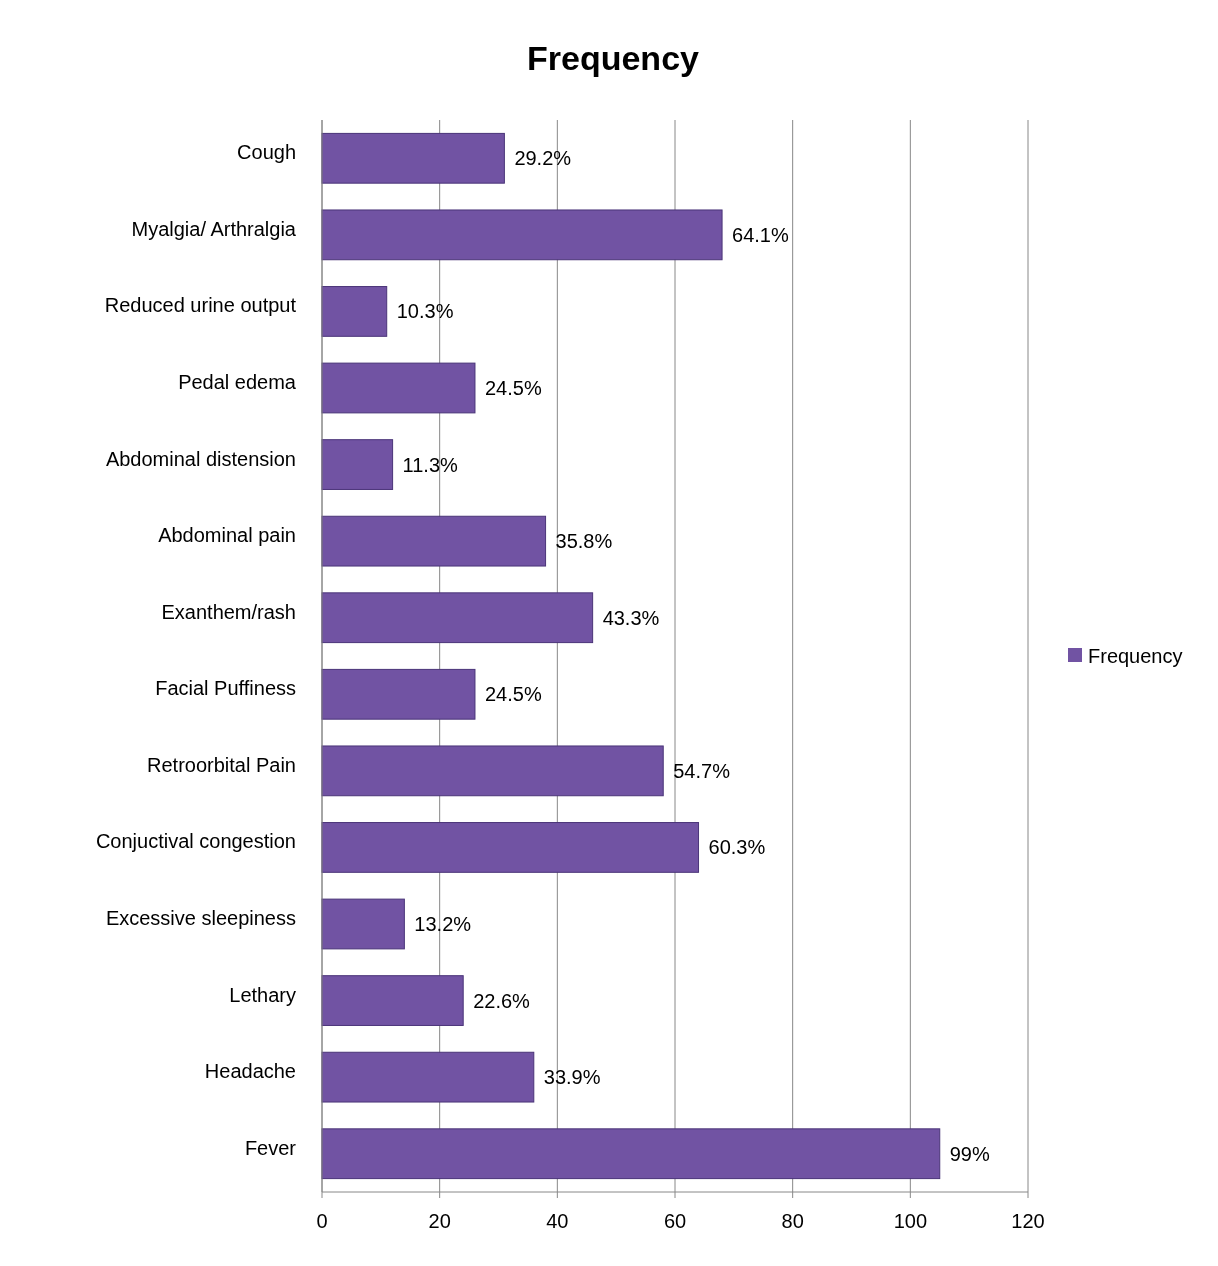  Describe the element at coordinates (910, 1221) in the screenshot. I see `x-tick-label: 100` at that location.